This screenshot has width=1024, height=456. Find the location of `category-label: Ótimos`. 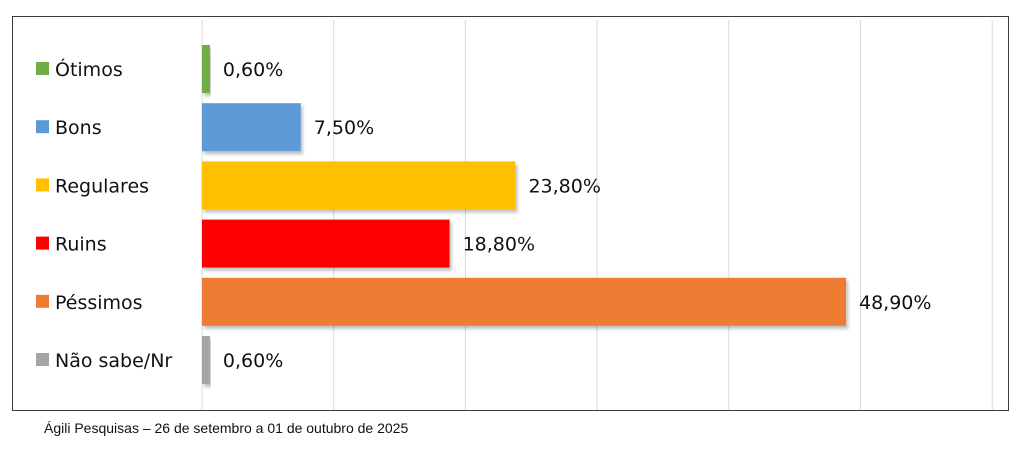

category-label: Ótimos is located at coordinates (89, 69).